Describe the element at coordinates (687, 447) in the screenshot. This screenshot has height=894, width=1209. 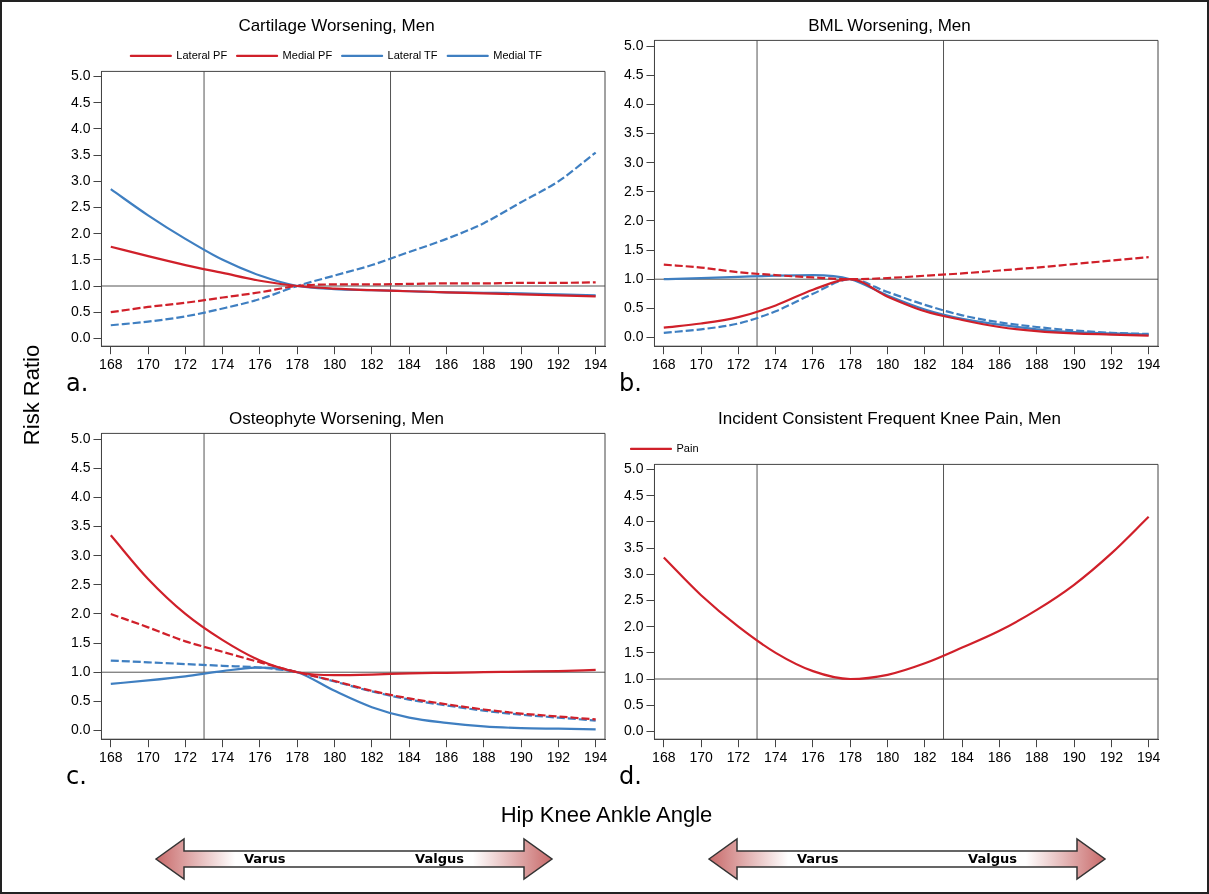
I see `legend-label: Pain` at that location.